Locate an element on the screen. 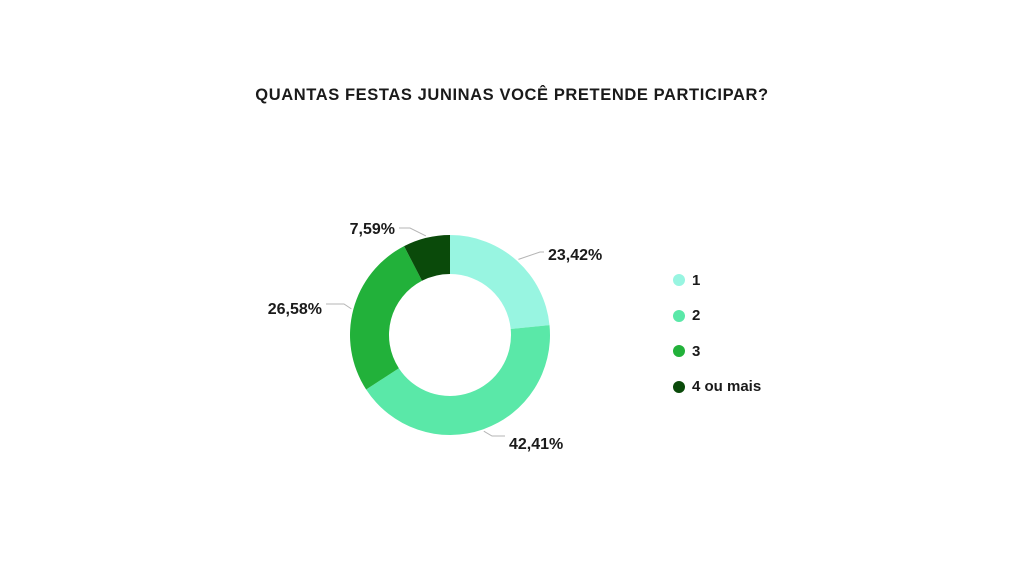  legend-label-4: 4 ou mais is located at coordinates (727, 386).